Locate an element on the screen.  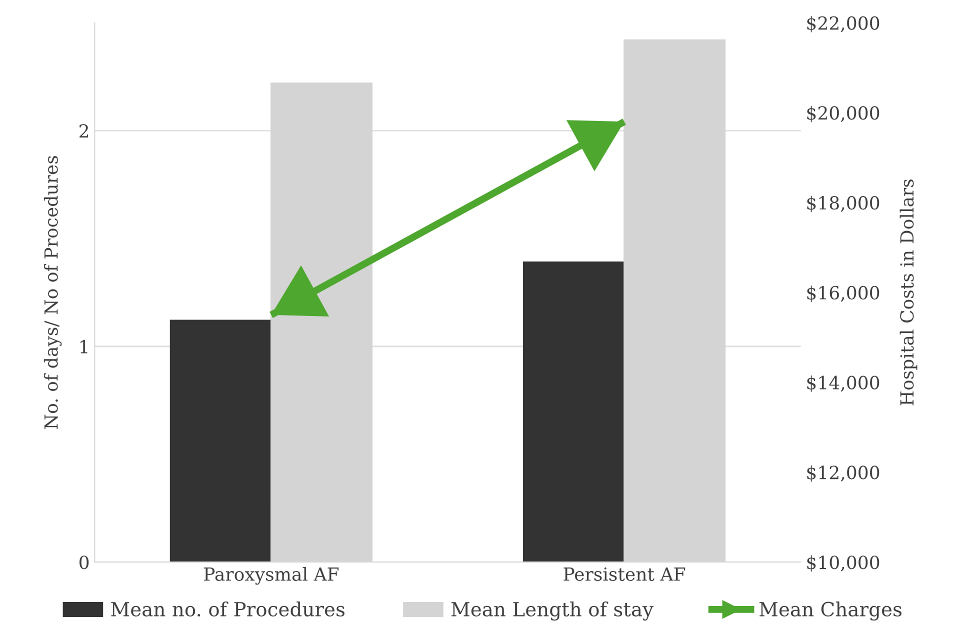
legend-label: Mean Length of stay is located at coordinates (552, 611).